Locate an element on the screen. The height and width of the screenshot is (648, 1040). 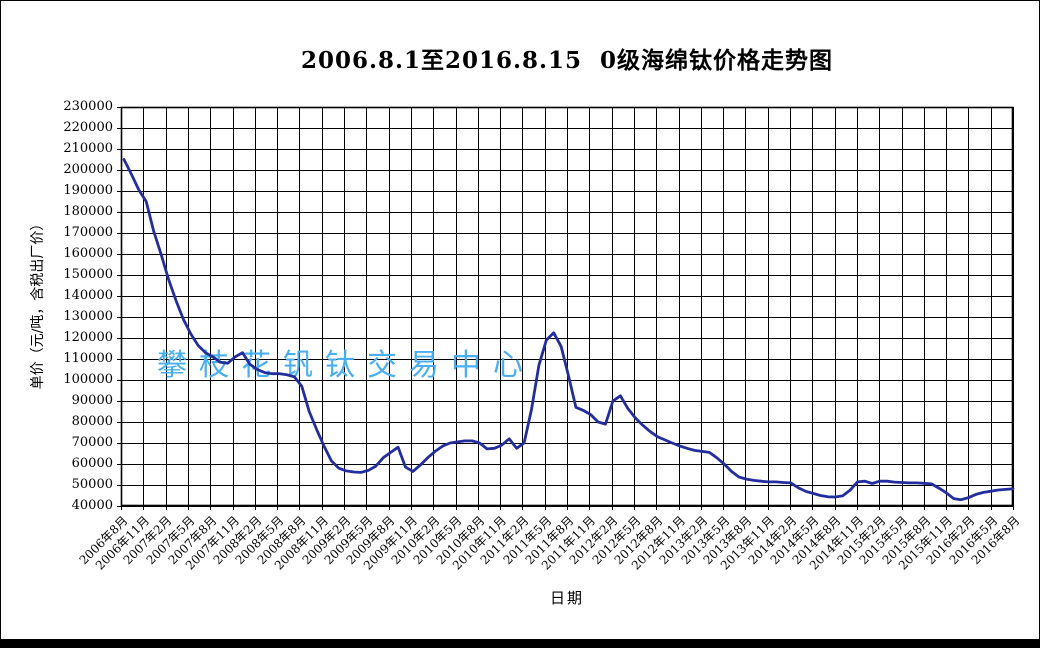
y-tick-label: 120000 is located at coordinates (88, 337).